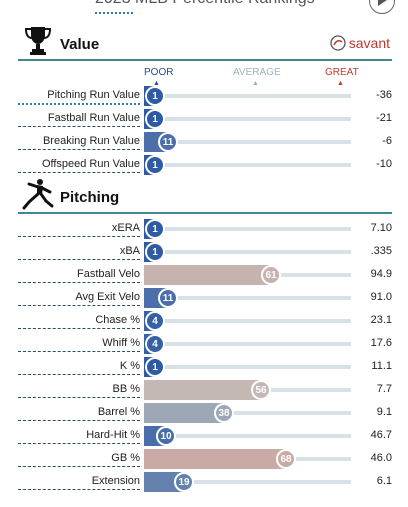  Describe the element at coordinates (384, 389) in the screenshot. I see `metric-value: 7.7` at that location.